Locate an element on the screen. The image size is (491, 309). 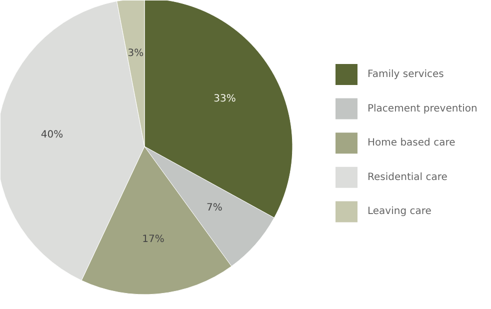
data-label: 33% is located at coordinates (225, 99).